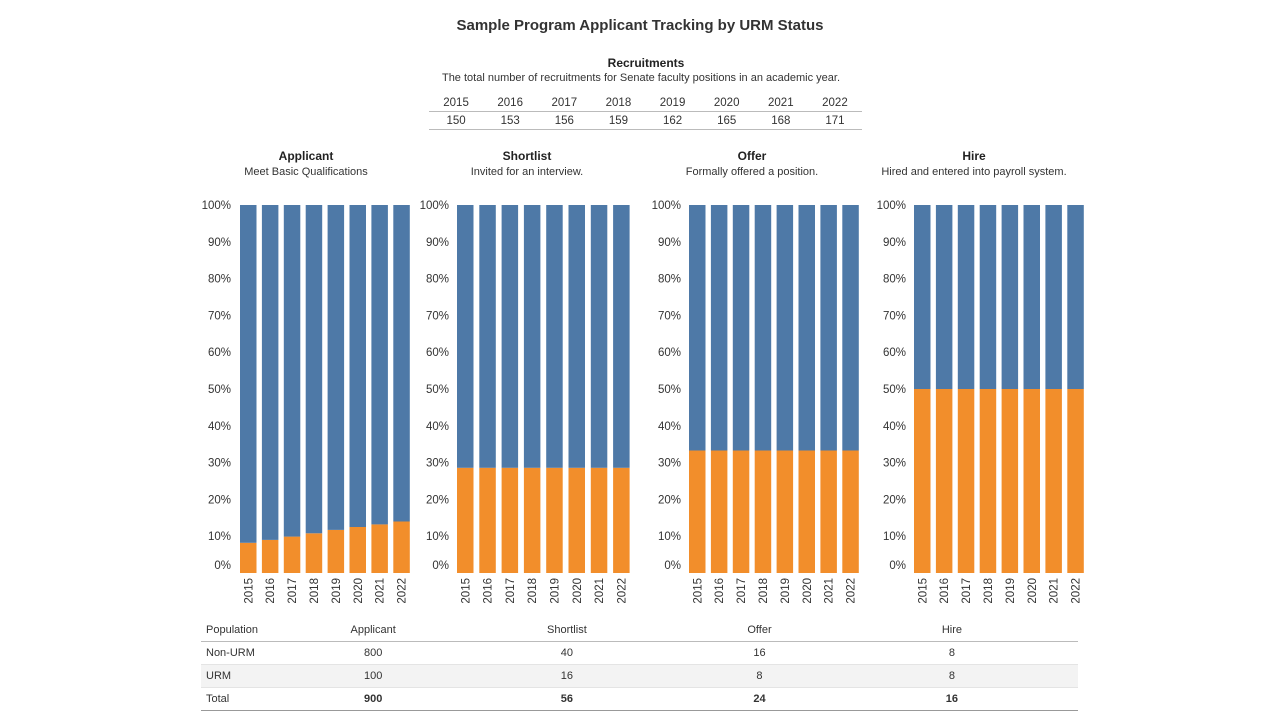  Describe the element at coordinates (456, 103) in the screenshot. I see `recruitments-year: 2015` at that location.